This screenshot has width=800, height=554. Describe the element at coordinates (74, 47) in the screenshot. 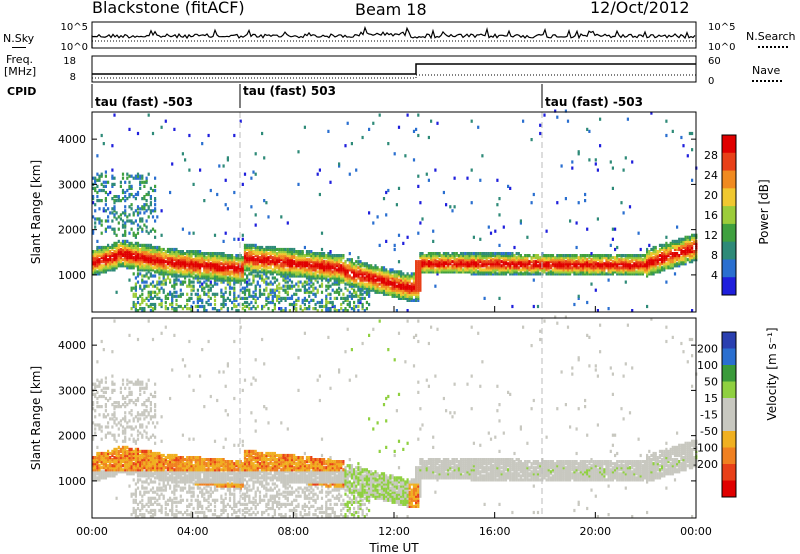

I see `noise-tick-bottom-left: 10^0` at that location.